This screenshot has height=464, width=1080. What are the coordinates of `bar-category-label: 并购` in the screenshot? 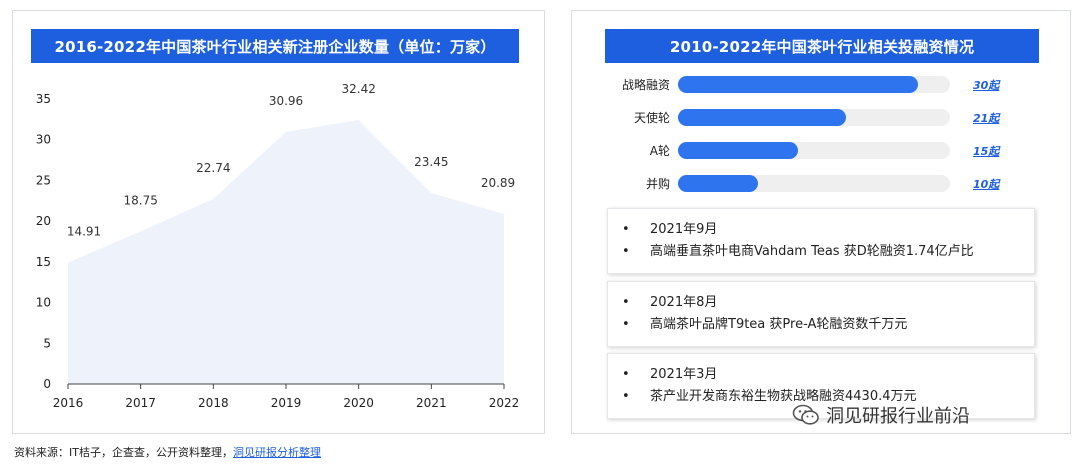 It's located at (657, 184).